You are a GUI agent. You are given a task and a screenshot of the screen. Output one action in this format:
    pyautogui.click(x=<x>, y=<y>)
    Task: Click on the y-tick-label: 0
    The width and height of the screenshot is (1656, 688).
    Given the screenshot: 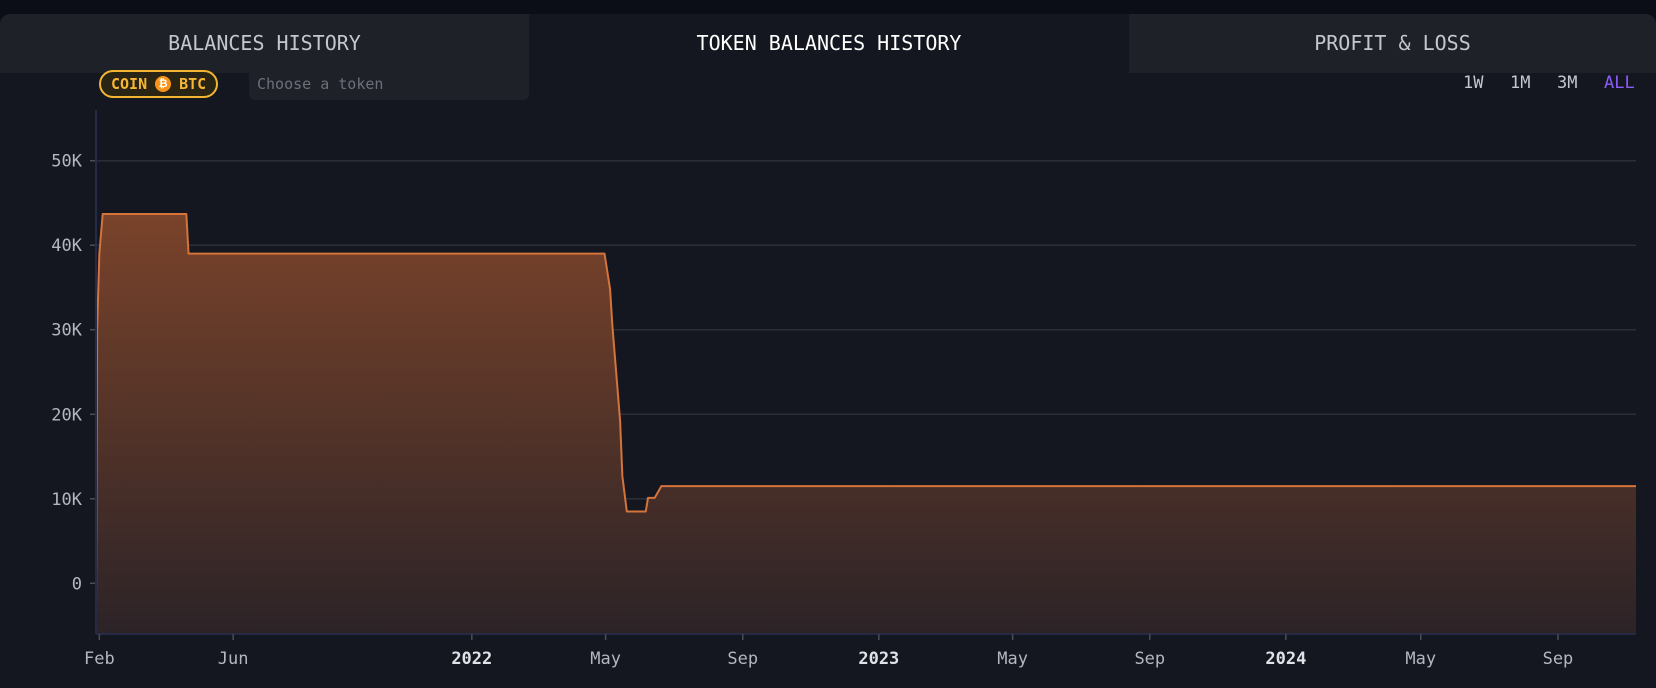 What is the action you would take?
    pyautogui.click(x=77, y=584)
    